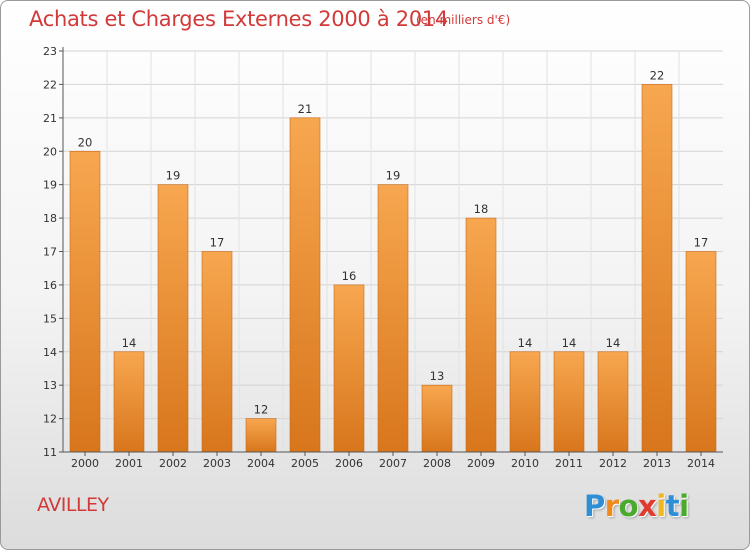 This screenshot has height=550, width=750. I want to click on proxiti-logo: Proxiti, so click(636, 506).